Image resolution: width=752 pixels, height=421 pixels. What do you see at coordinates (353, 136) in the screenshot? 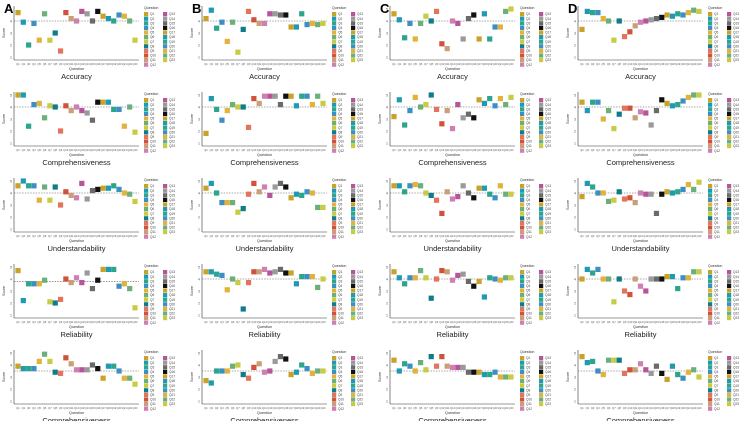
I see `legend-key-q21` at bounding box center [353, 136].